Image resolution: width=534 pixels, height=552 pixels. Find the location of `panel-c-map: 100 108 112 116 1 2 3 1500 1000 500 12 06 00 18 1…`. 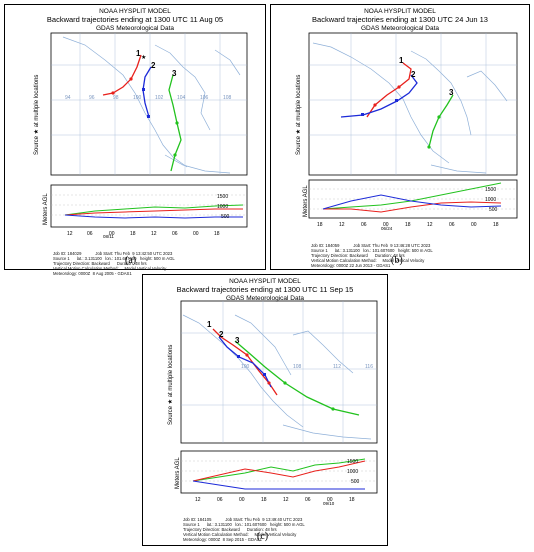

panel-c-map: 100 108 112 116 1 2 3 1500 1000 500 12 06 00 18 1… is located at coordinates (279, 401).